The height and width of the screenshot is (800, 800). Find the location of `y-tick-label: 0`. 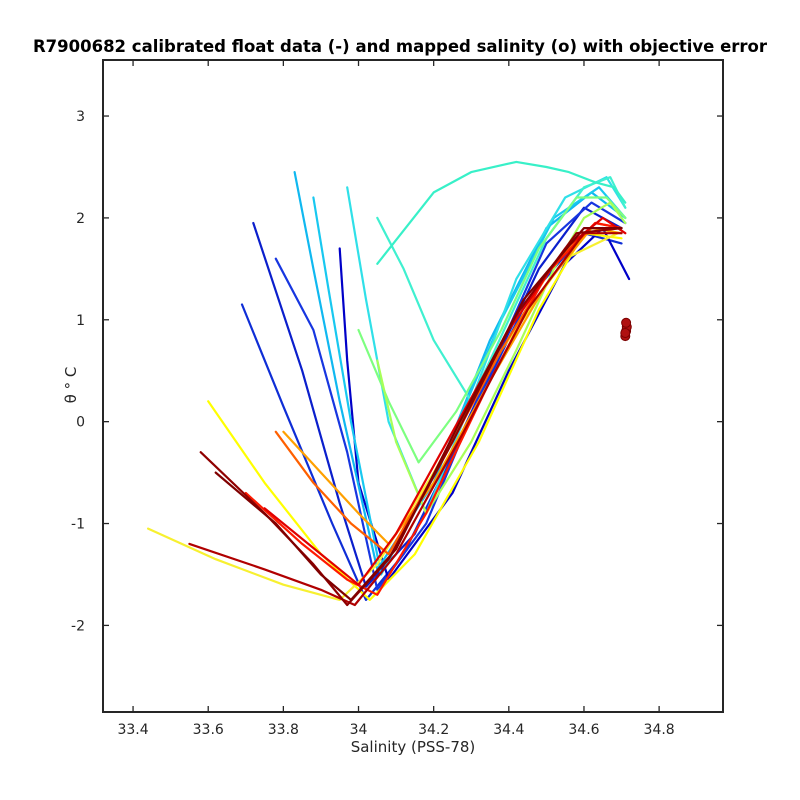

y-tick-label: 0 is located at coordinates (80, 423).